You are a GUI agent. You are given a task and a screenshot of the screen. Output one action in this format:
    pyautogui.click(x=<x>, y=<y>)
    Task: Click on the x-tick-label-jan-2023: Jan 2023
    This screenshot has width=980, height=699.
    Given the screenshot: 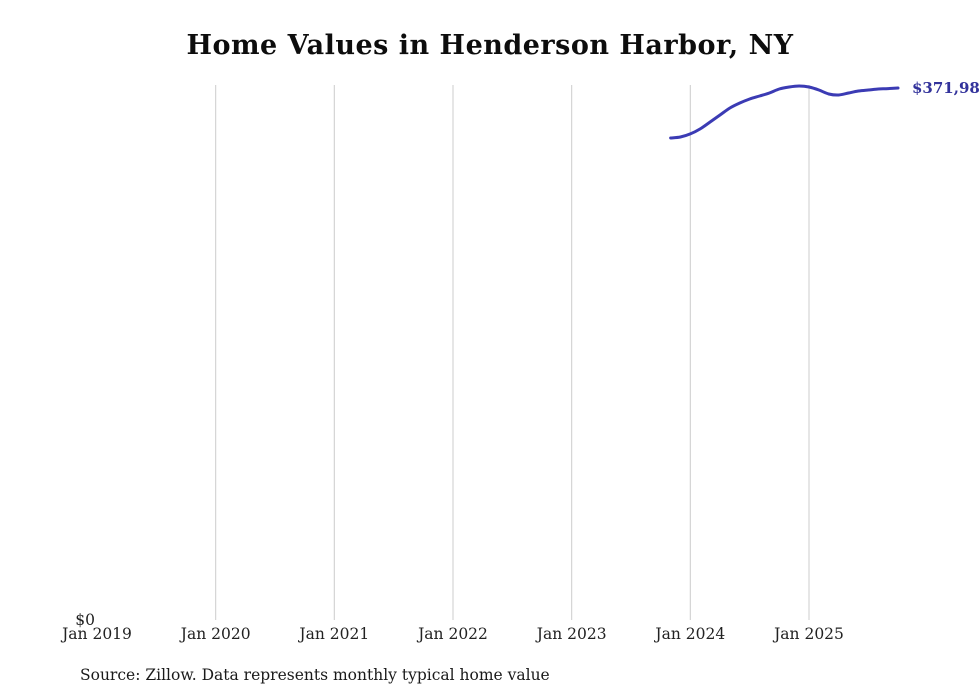 What is the action you would take?
    pyautogui.click(x=571, y=634)
    